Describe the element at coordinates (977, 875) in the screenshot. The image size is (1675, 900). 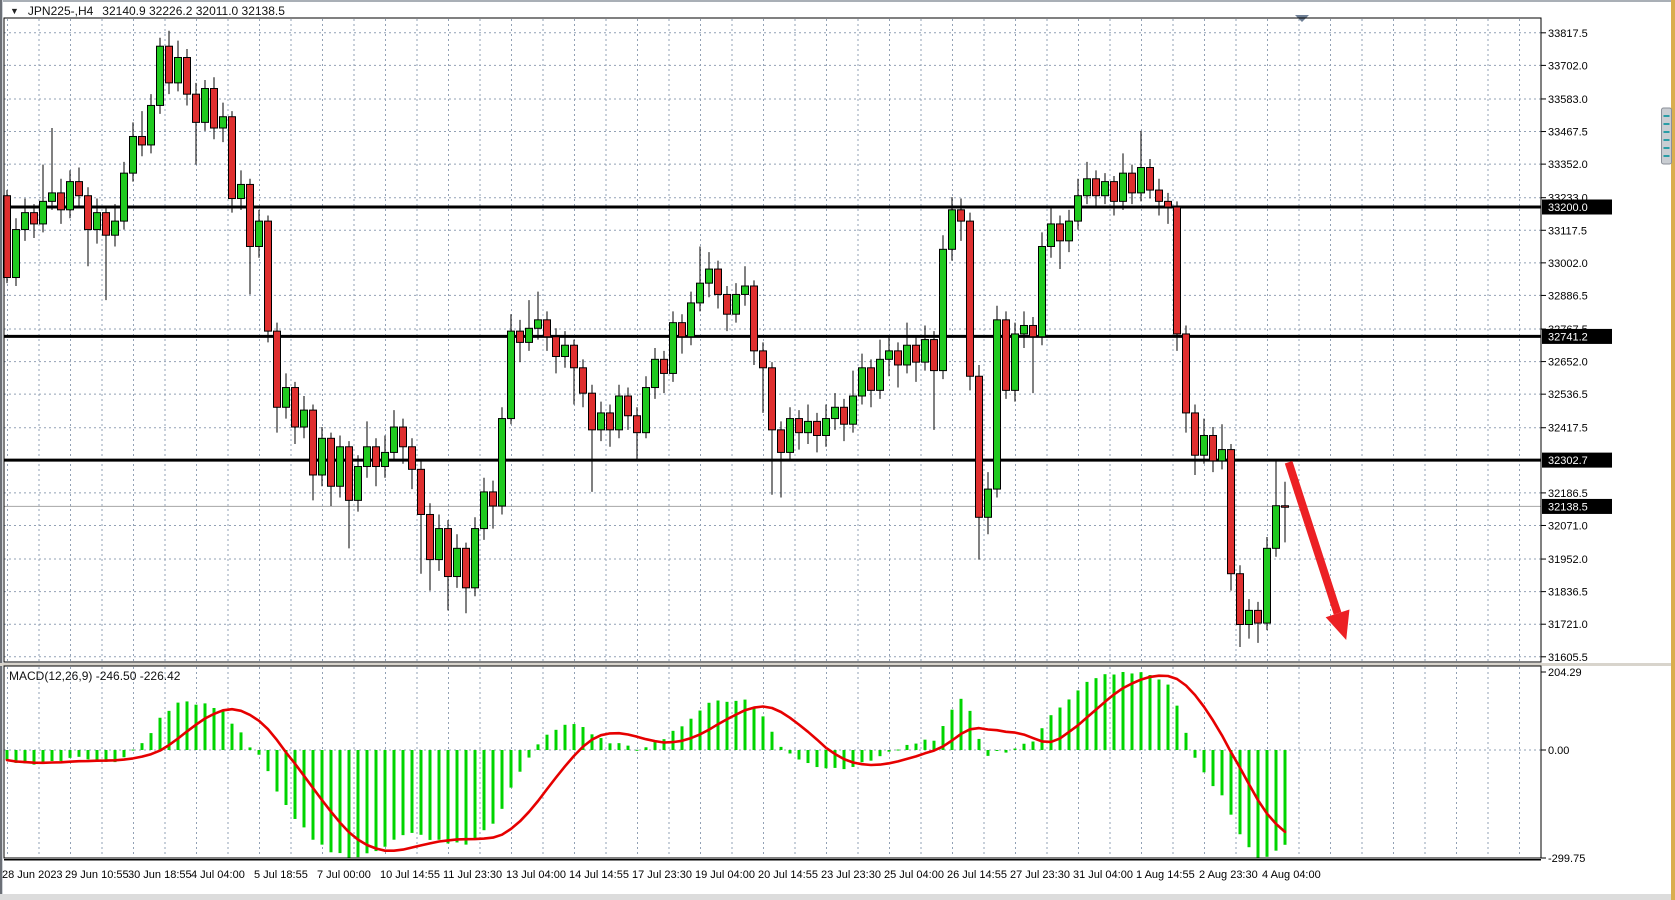
I see `time-axis-label: 26 Jul 14:55` at that location.